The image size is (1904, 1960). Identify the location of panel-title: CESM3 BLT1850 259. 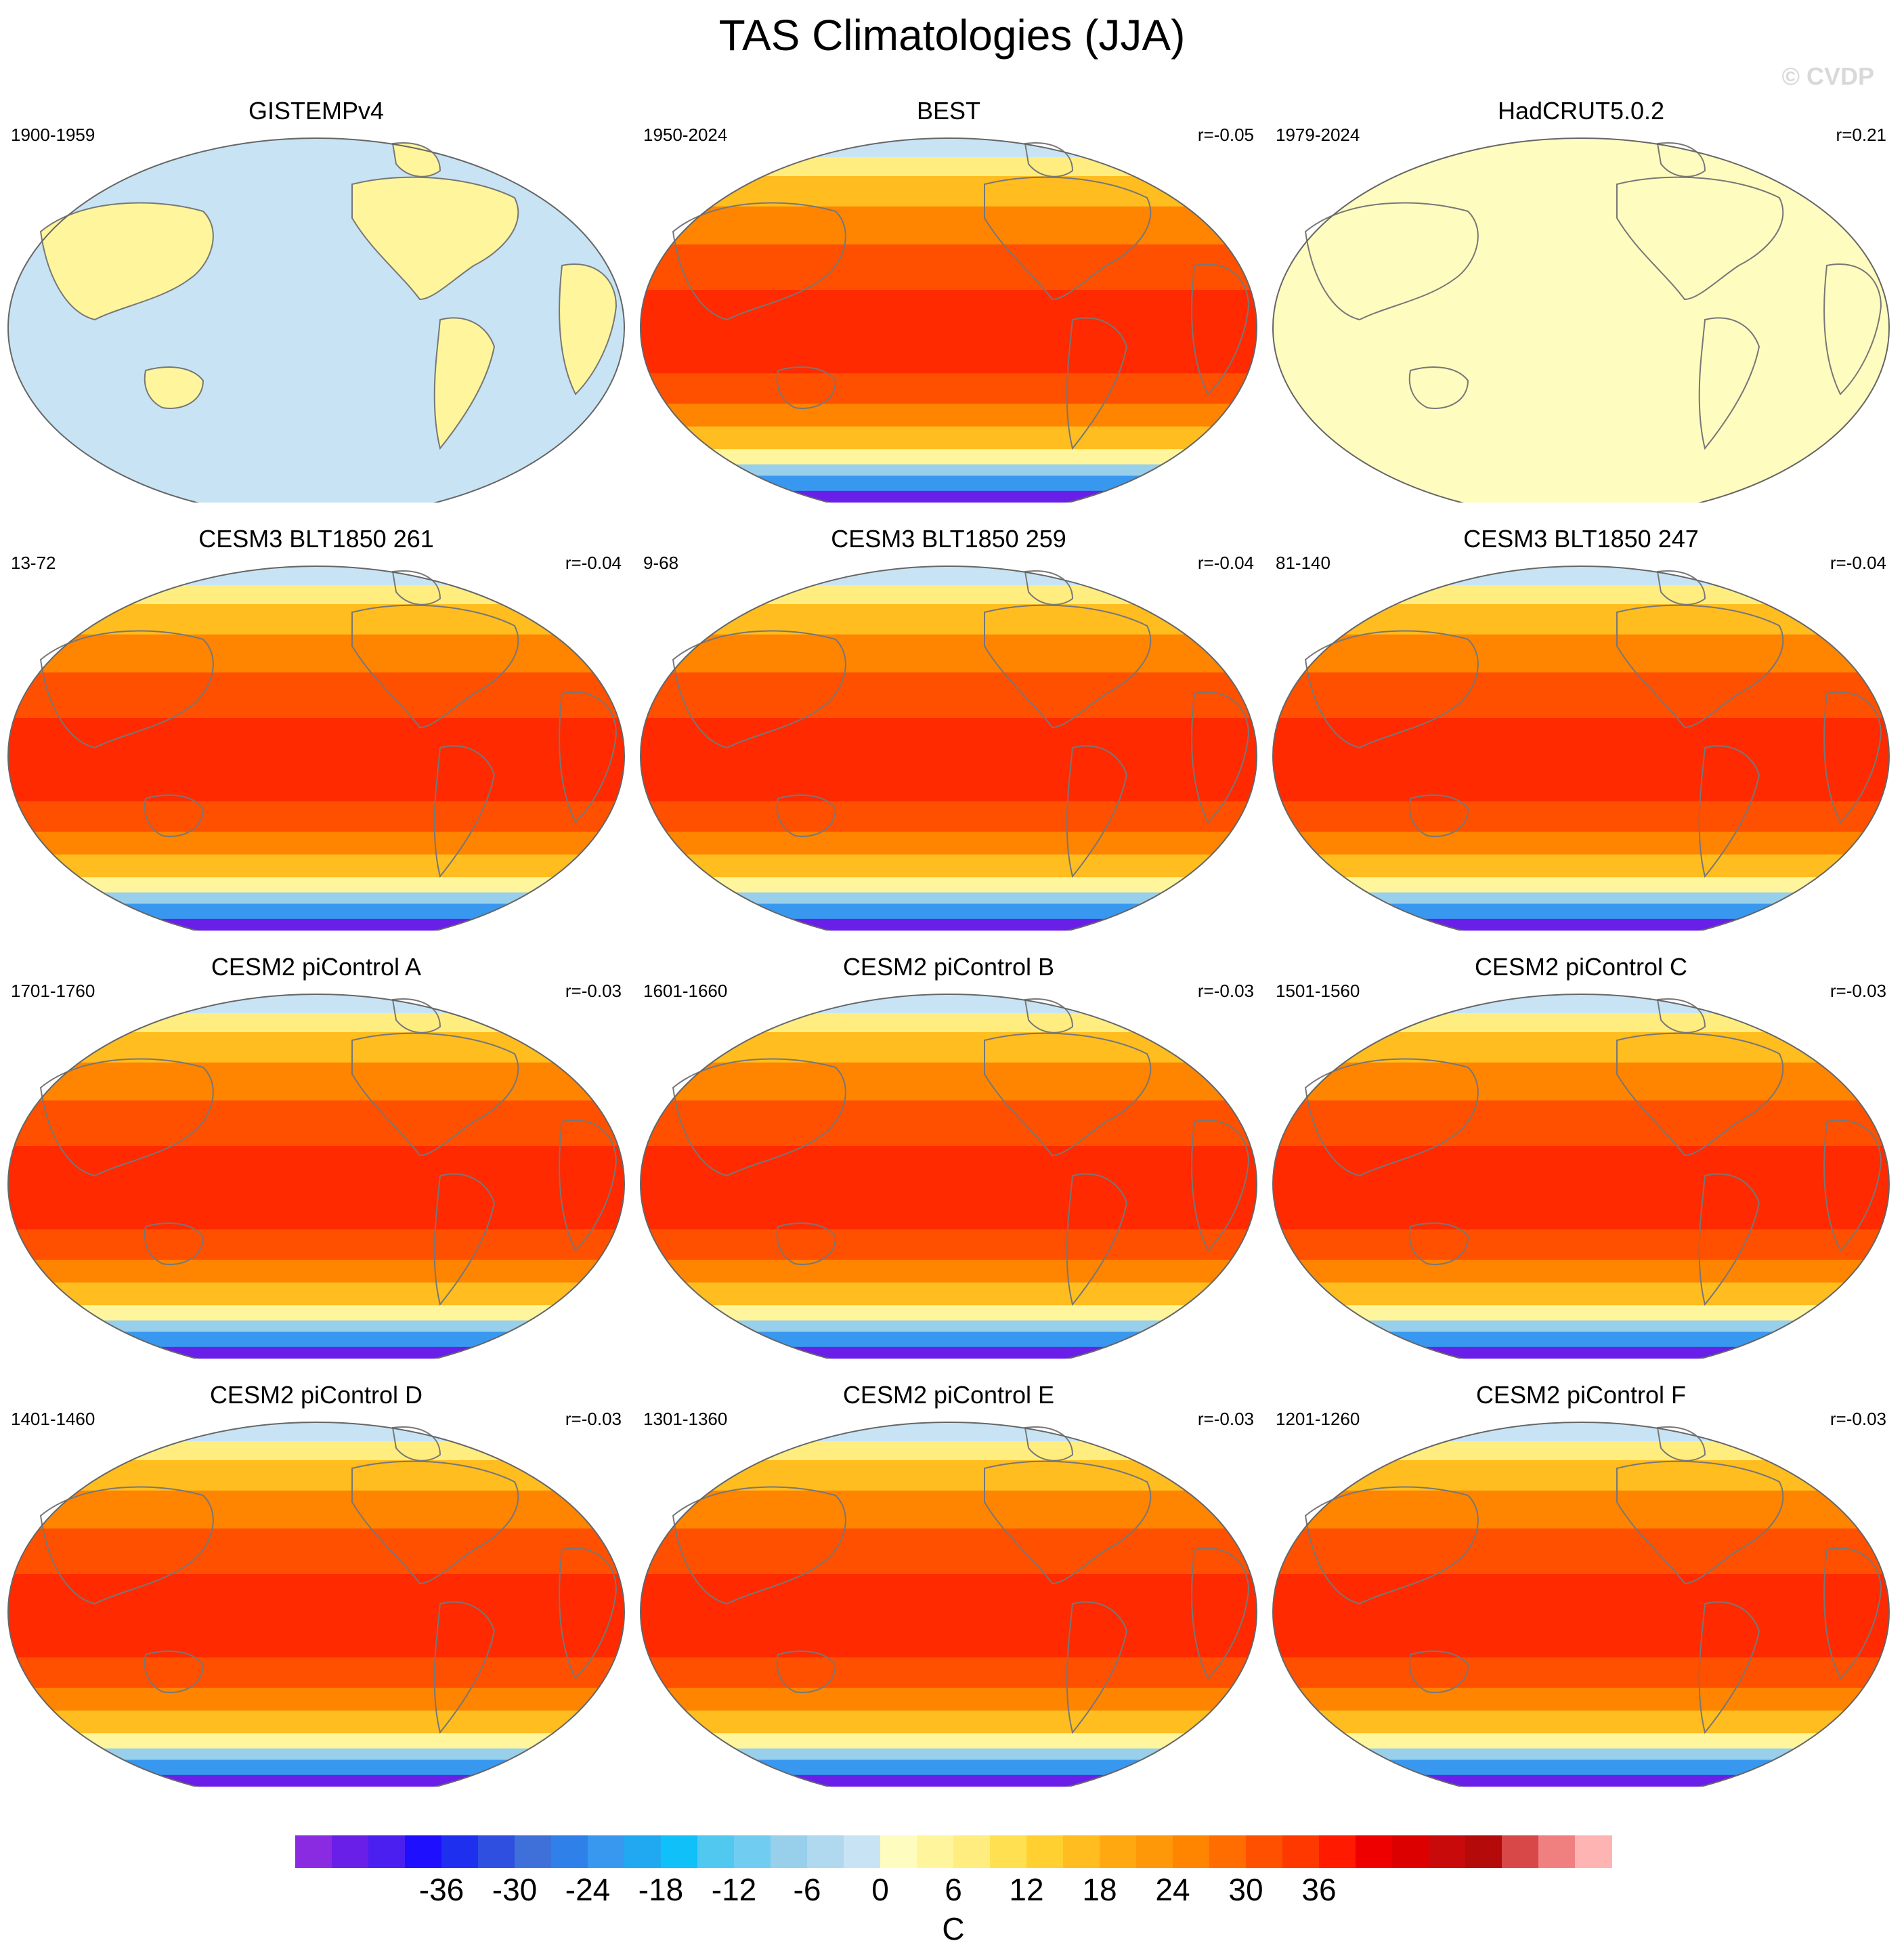
(949, 539).